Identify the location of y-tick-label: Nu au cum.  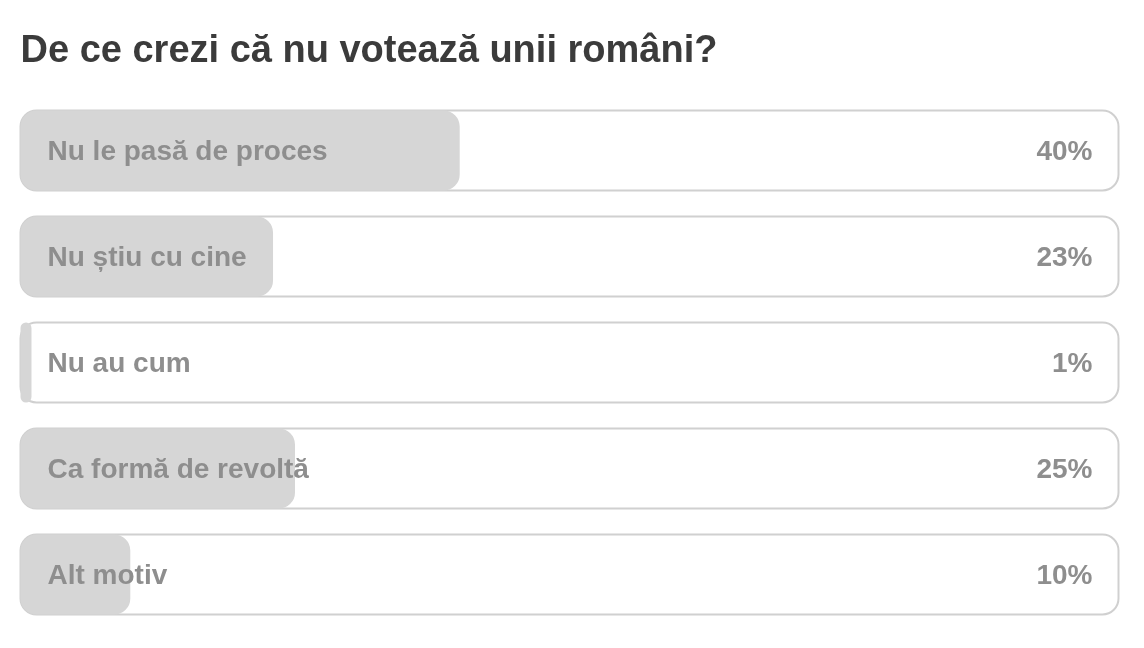
(119, 362).